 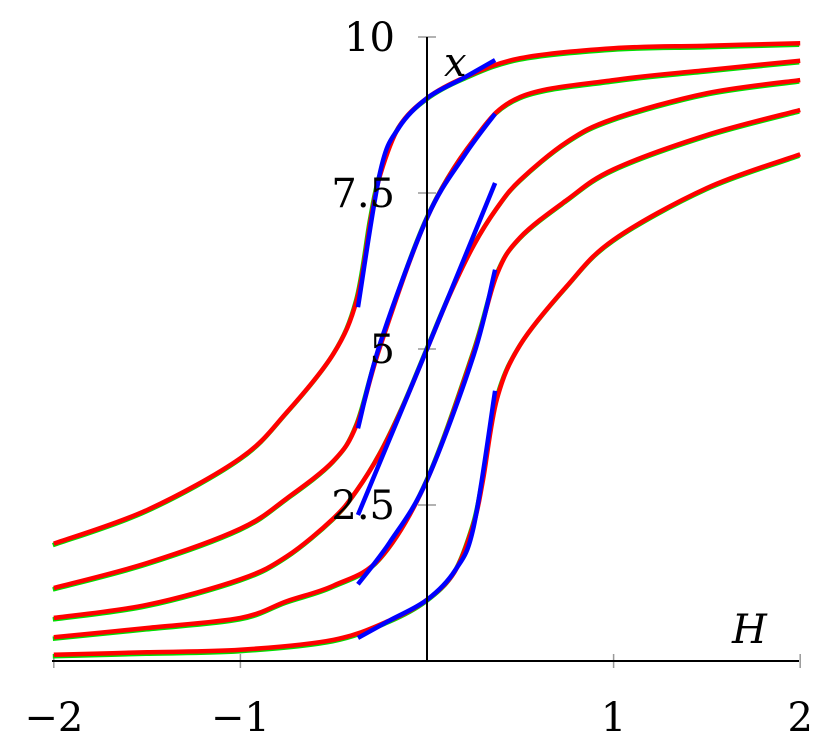 I want to click on x-axis-label: H, so click(x=749, y=630).